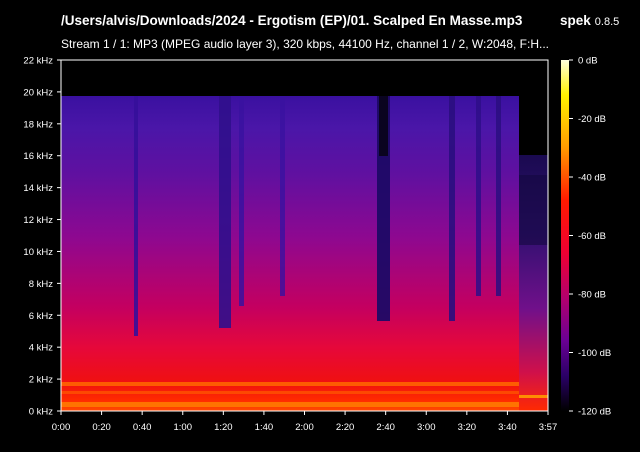  What do you see at coordinates (426, 427) in the screenshot?
I see `time-label: 3:00` at bounding box center [426, 427].